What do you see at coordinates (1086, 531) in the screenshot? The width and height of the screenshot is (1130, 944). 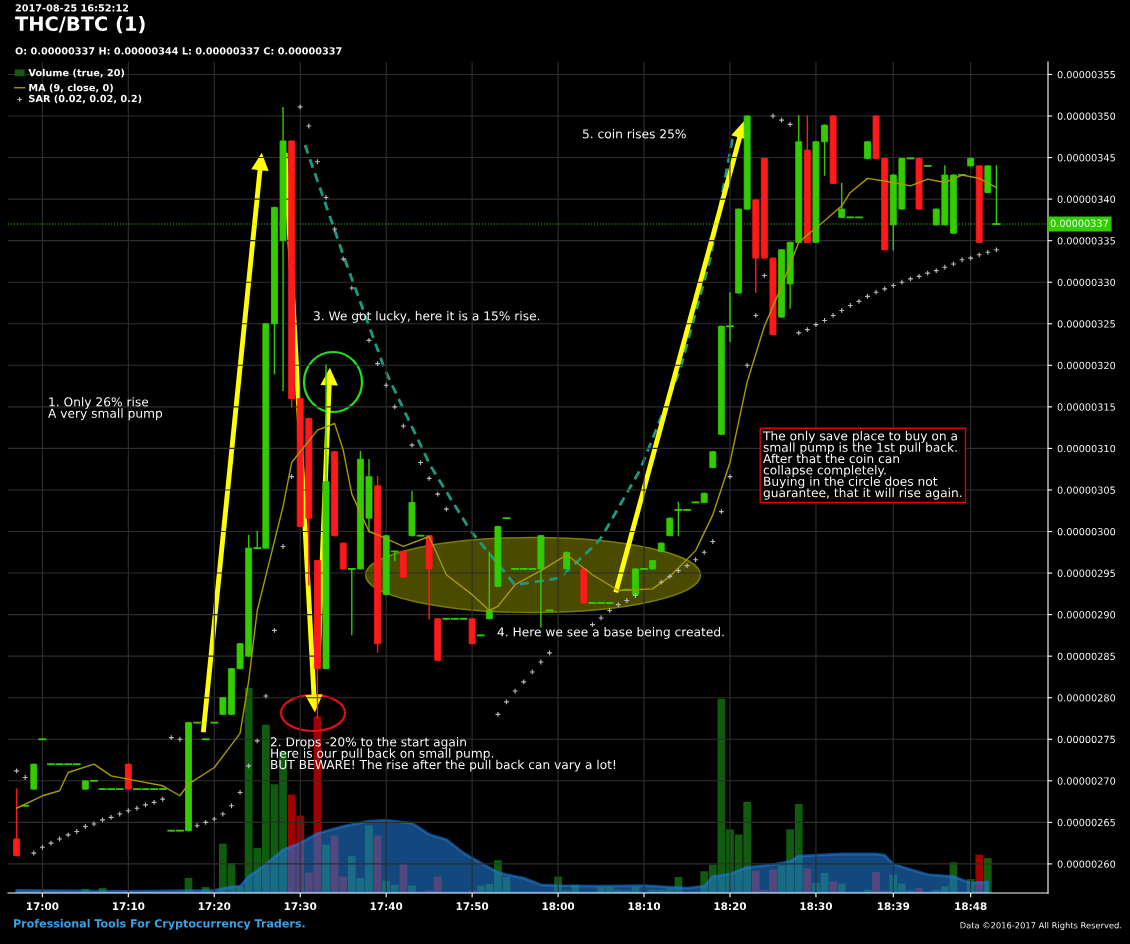 I see `y-tick-label: 0.00000300` at bounding box center [1086, 531].